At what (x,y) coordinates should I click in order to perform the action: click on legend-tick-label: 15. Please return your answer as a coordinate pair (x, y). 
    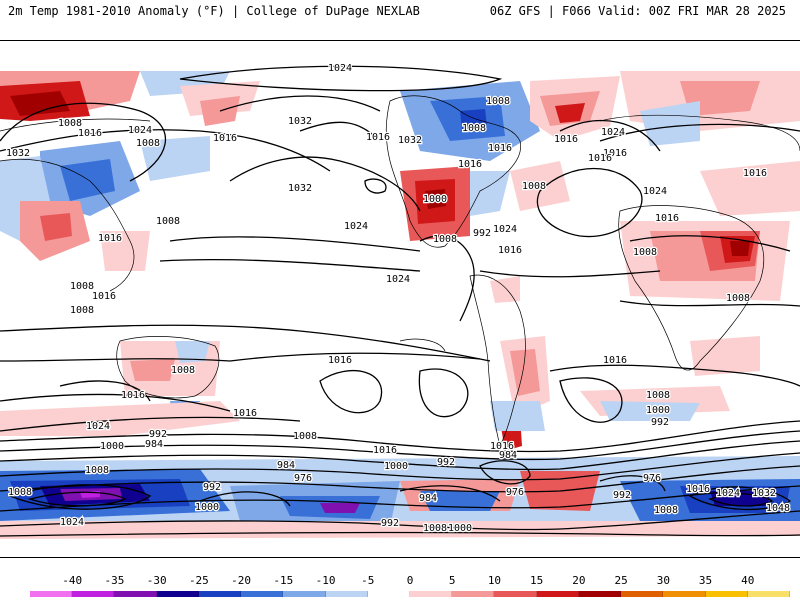
    Looking at the image, I should click on (537, 580).